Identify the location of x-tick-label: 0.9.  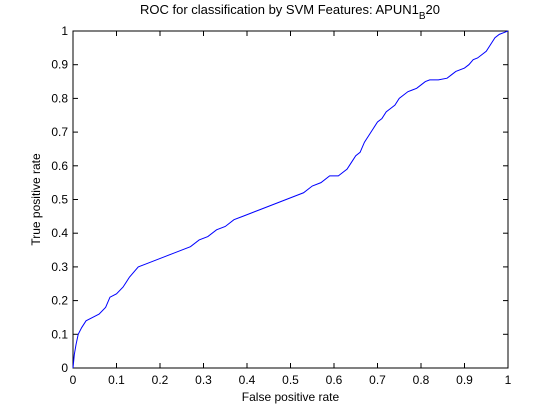
(464, 380).